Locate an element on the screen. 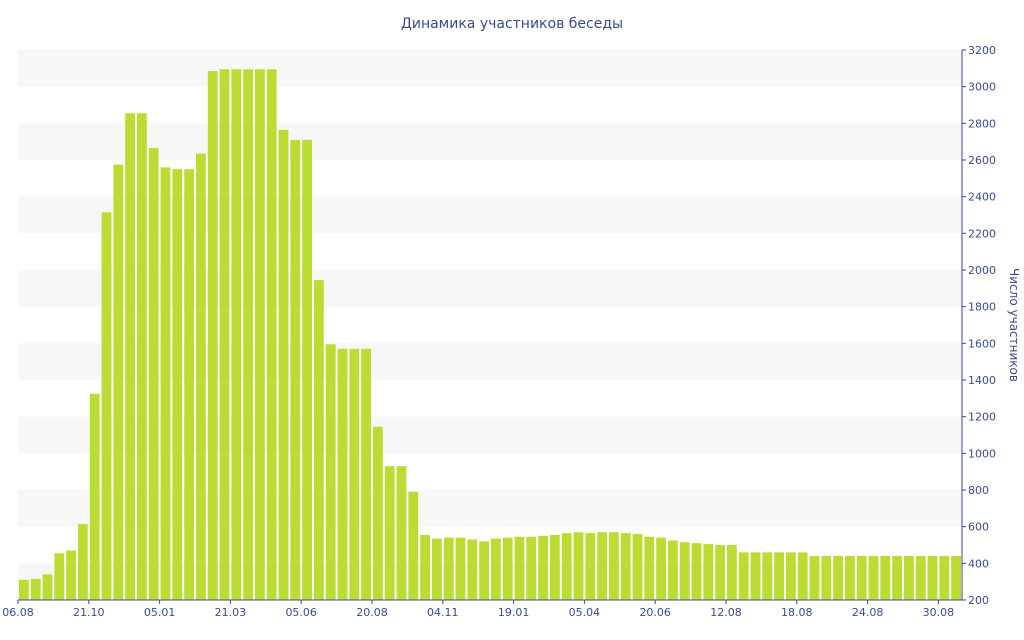 This screenshot has height=640, width=1024. y-tick-label: 2200 is located at coordinates (982, 233).